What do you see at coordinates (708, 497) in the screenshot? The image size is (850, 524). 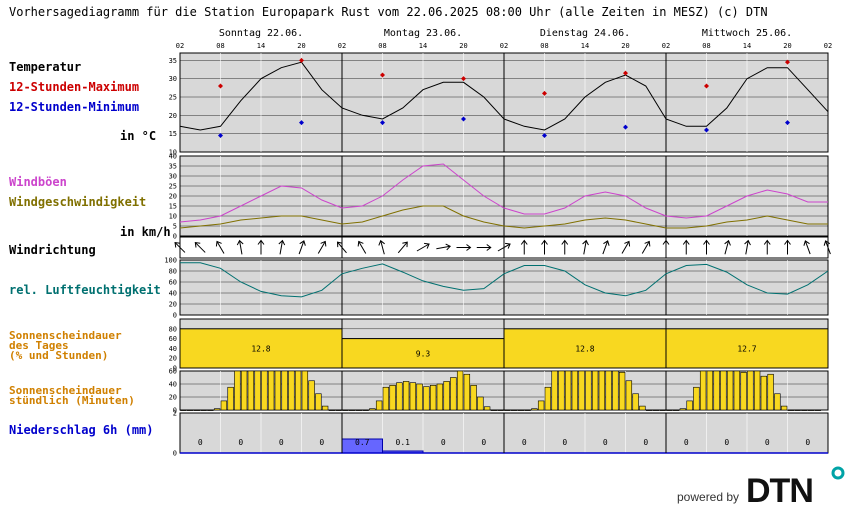 I see `powered-by-text: powered by` at bounding box center [708, 497].